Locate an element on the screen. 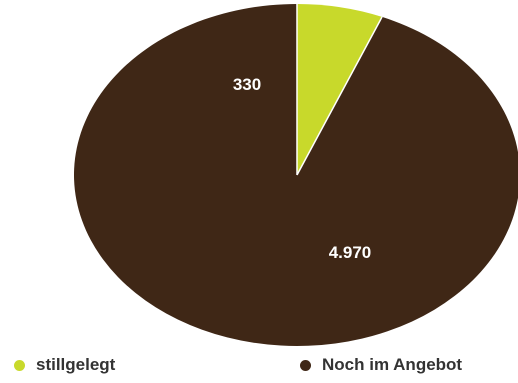 This screenshot has height=383, width=518. data-label-stillgelegt: 330 is located at coordinates (247, 84).